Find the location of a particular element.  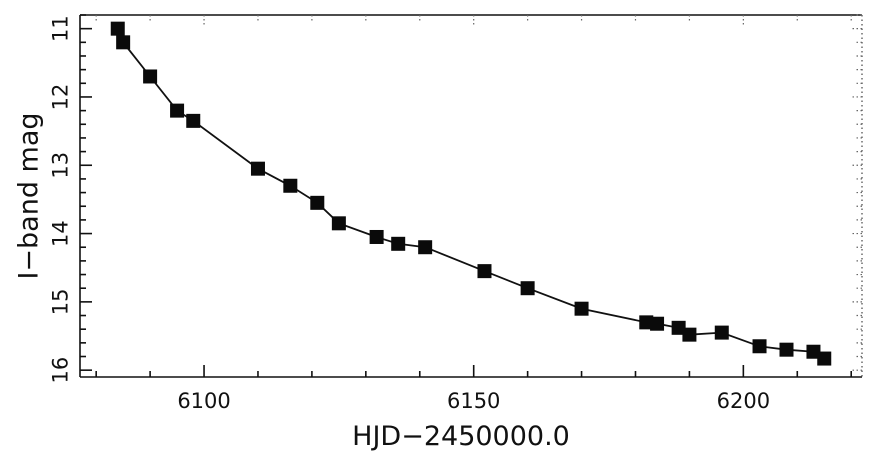

y-tick-label: 11 is located at coordinates (60, 28).